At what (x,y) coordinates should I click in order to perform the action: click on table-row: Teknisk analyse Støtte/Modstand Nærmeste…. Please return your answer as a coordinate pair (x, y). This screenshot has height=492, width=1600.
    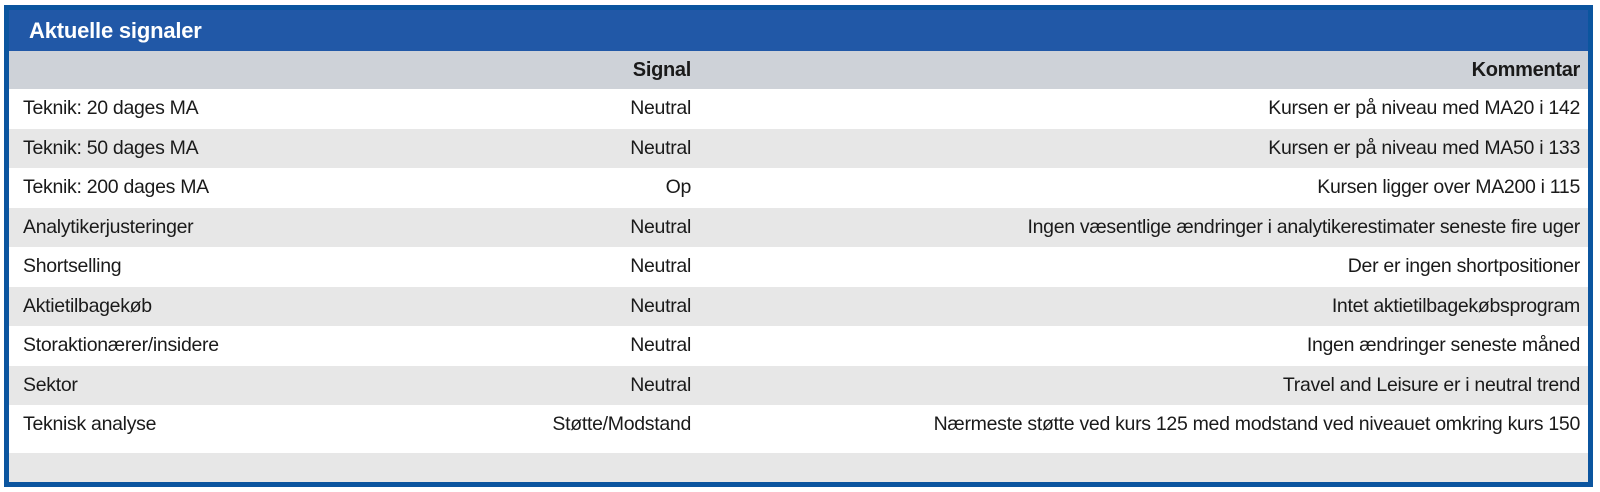
    Looking at the image, I should click on (798, 425).